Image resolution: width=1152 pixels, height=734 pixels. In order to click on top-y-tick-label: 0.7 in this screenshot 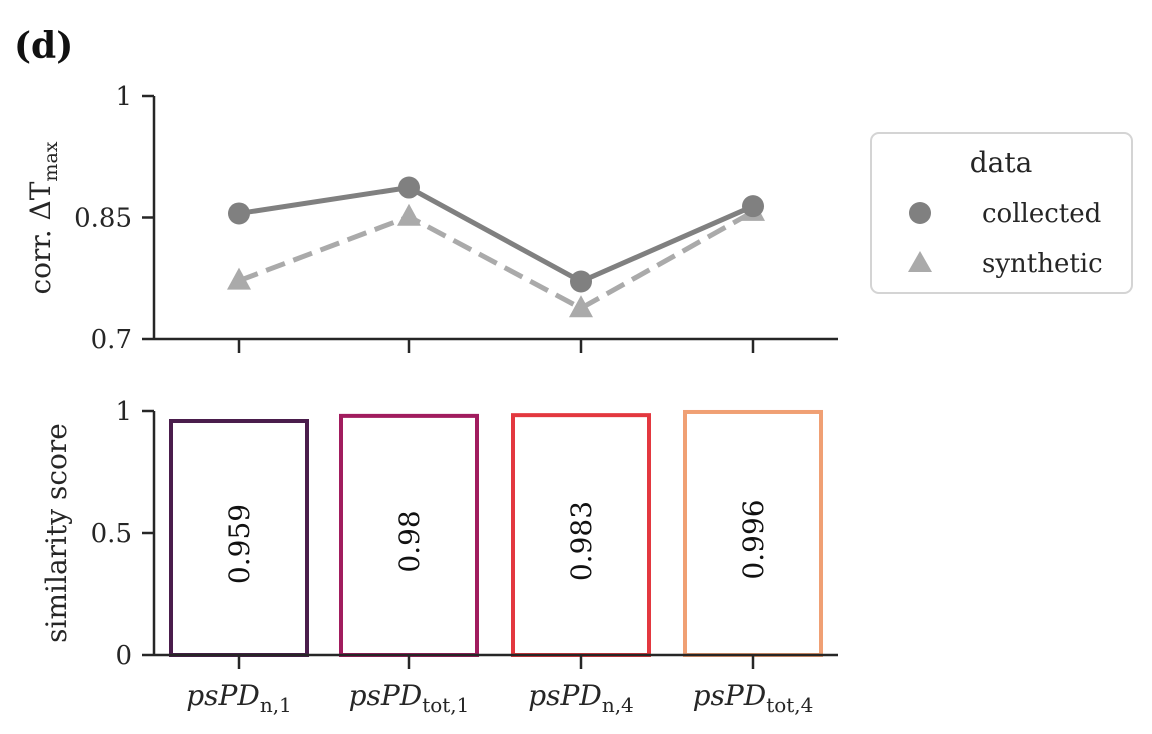, I will do `click(111, 340)`.